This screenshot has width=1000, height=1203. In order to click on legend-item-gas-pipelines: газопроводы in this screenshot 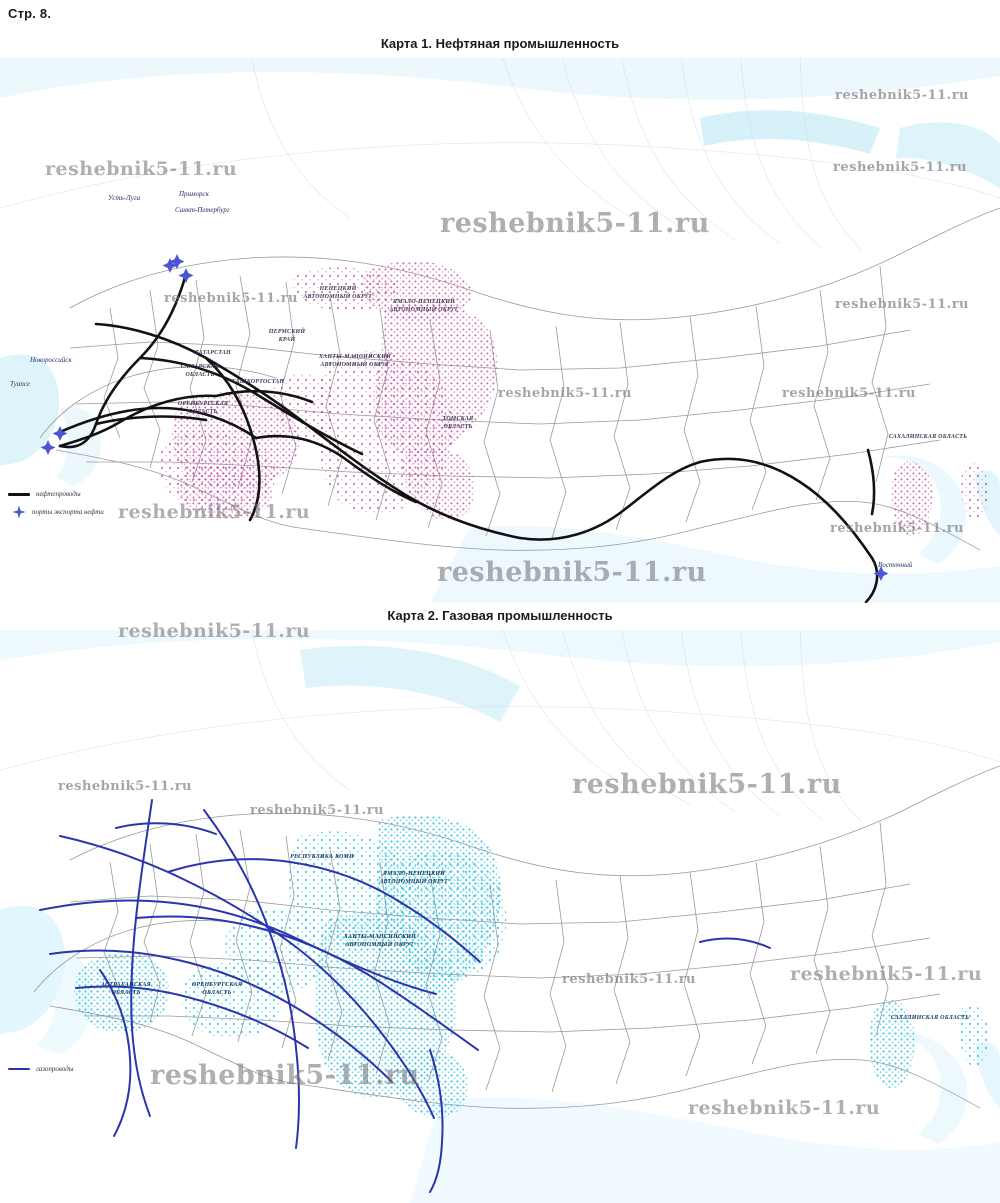, I will do `click(41, 1069)`.